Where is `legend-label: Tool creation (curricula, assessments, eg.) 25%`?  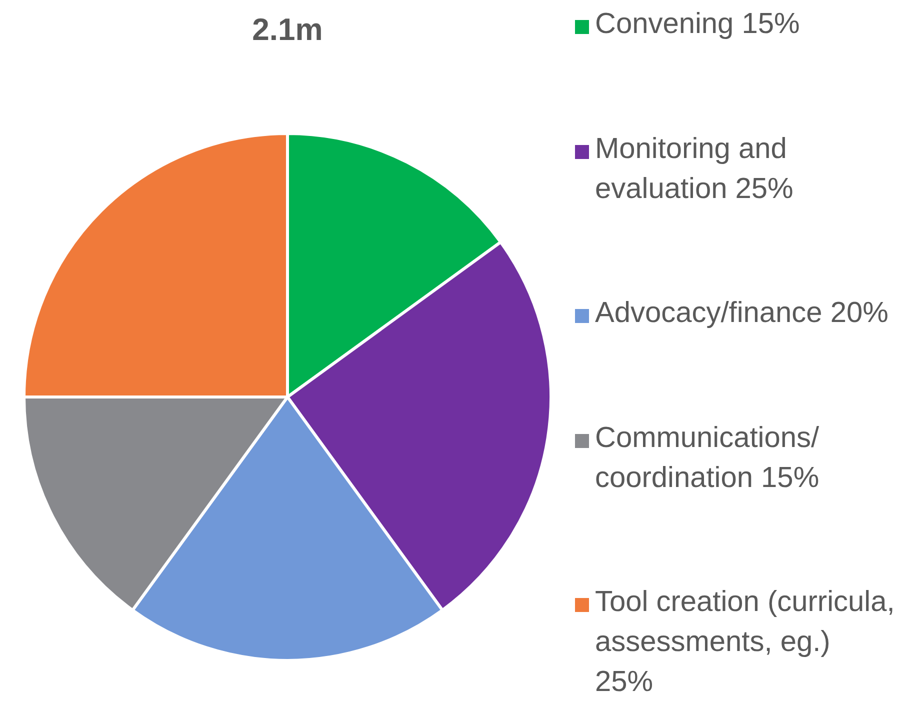 legend-label: Tool creation (curricula, assessments, eg.) 25% is located at coordinates (745, 642).